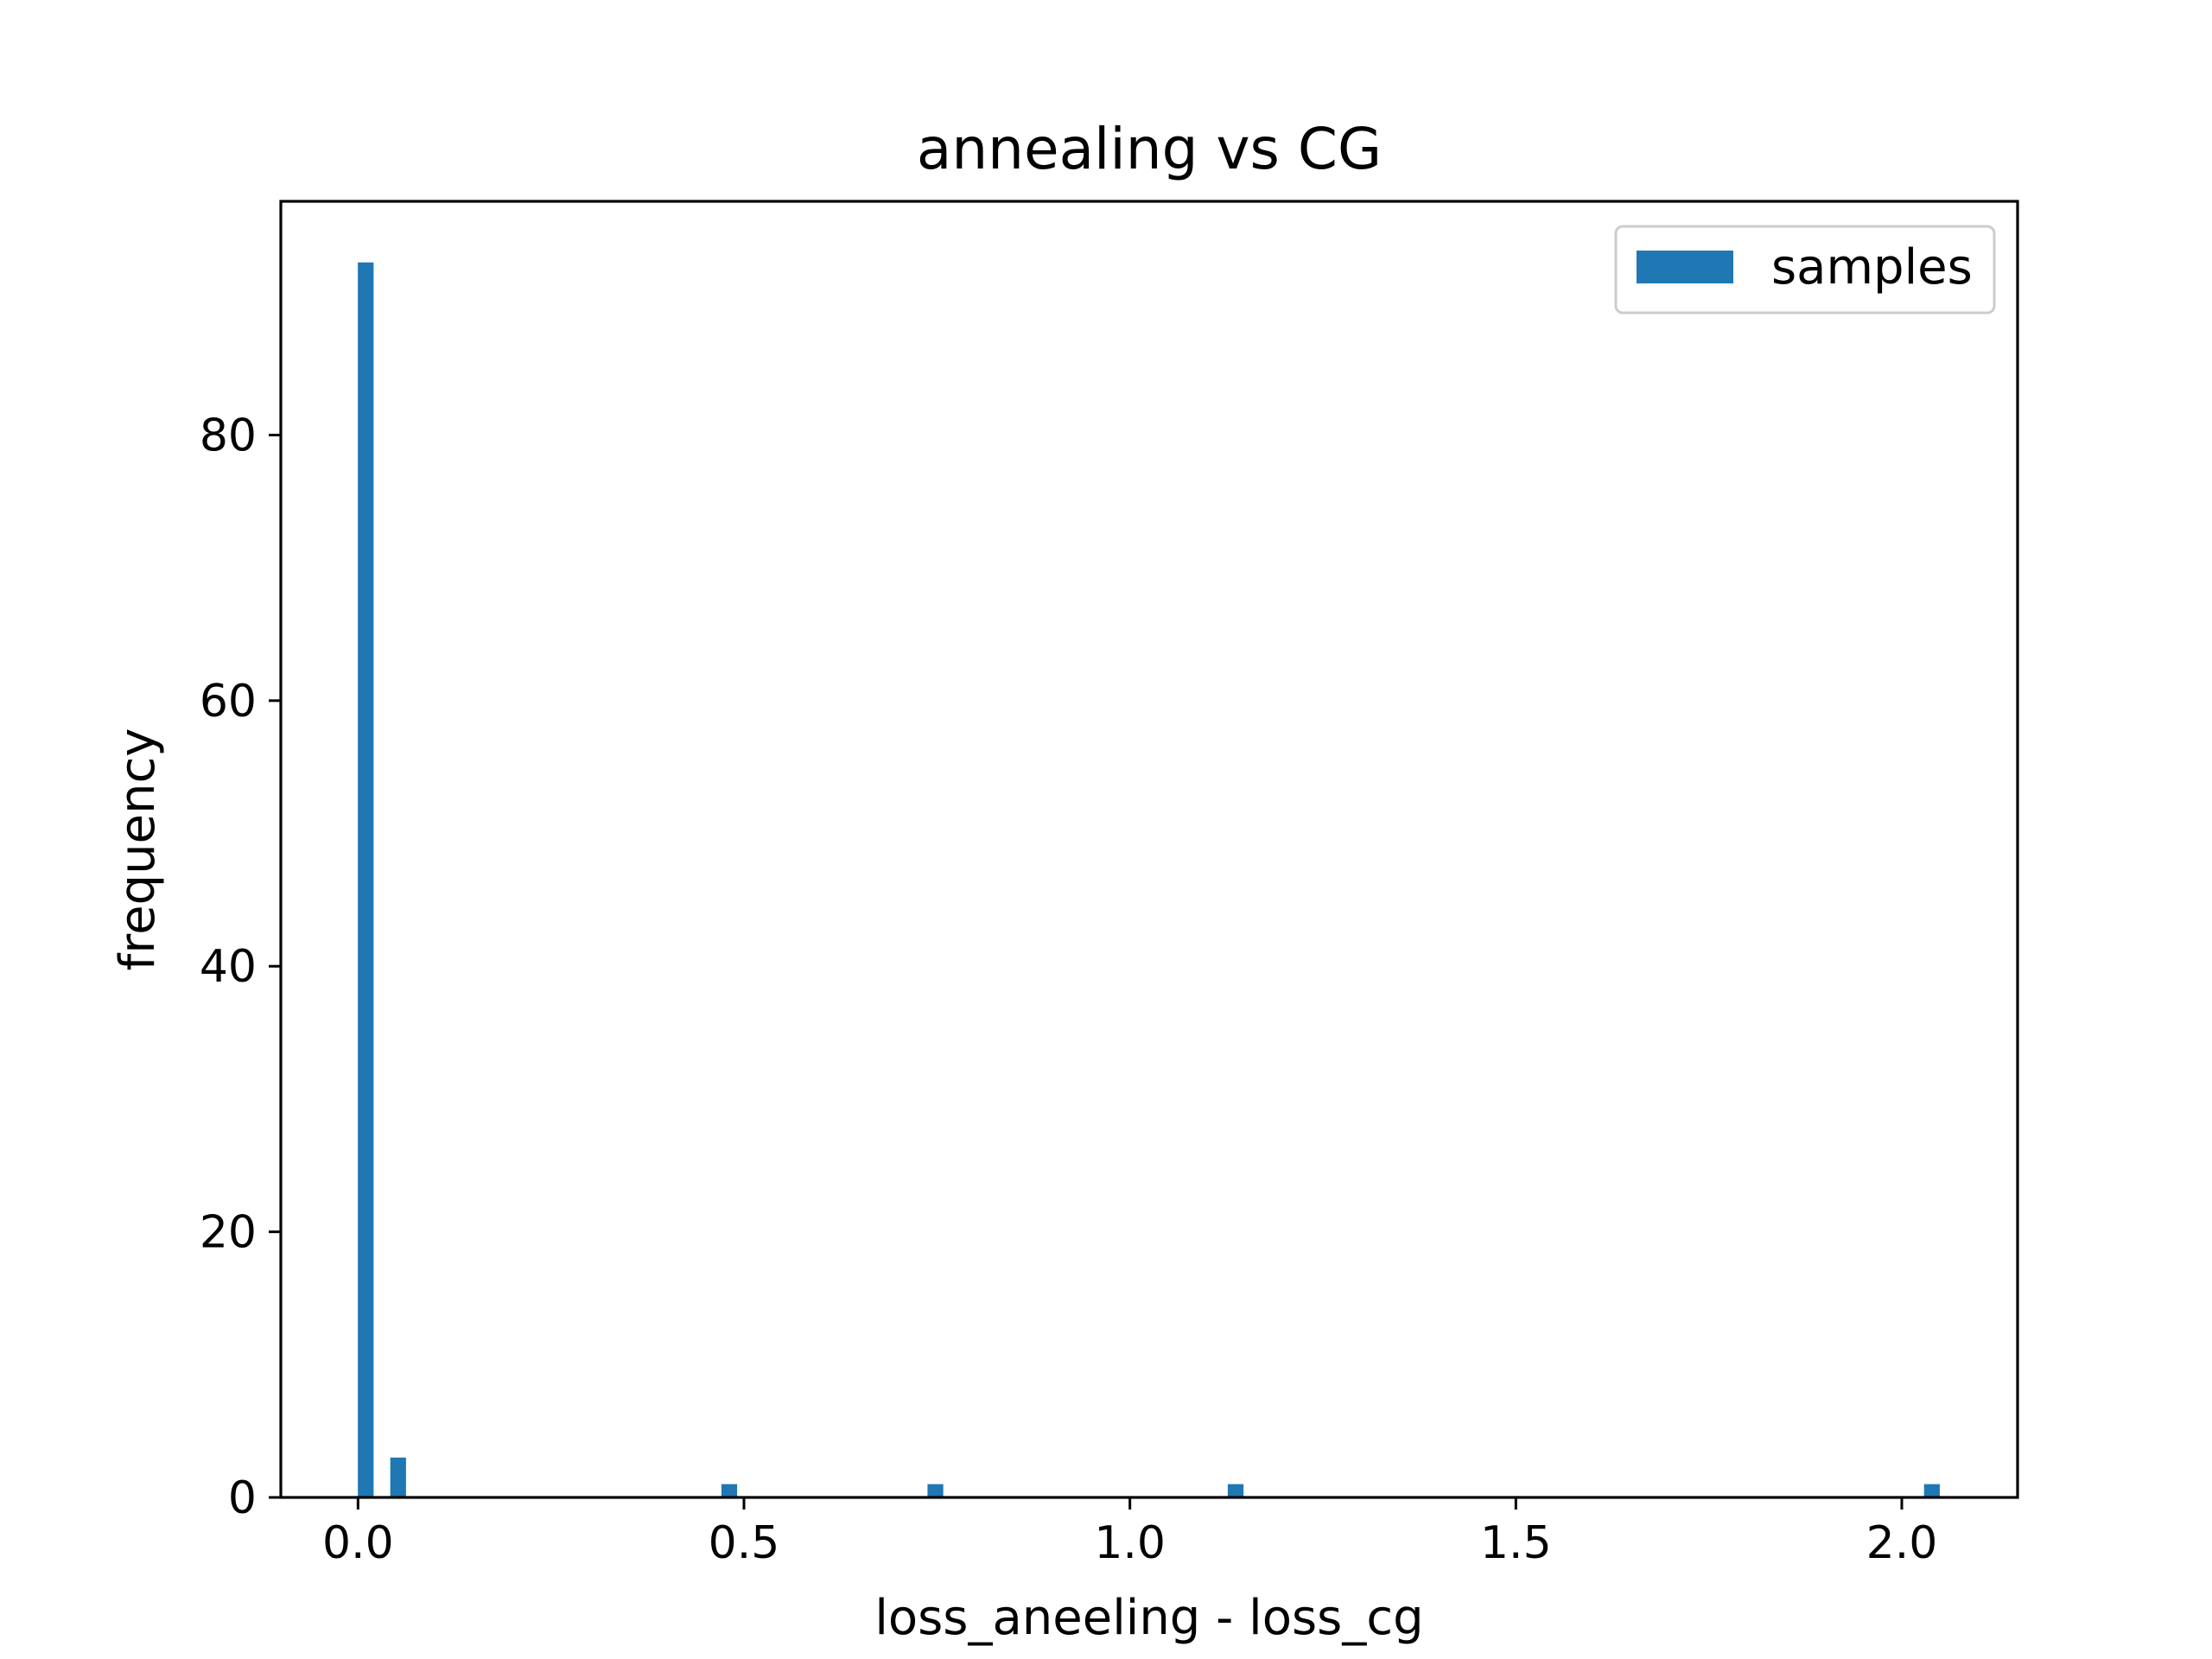 This screenshot has height=1659, width=2212. I want to click on y-tick-label-4: 80, so click(229, 435).